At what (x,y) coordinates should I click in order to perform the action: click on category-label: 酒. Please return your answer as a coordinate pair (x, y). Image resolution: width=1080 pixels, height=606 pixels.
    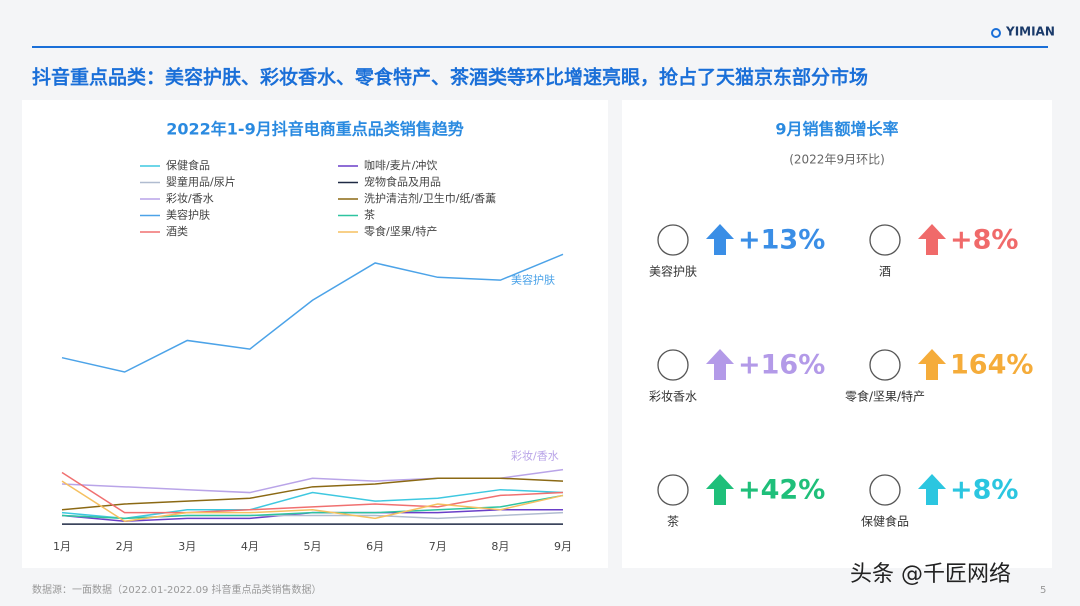
    Looking at the image, I should click on (885, 272).